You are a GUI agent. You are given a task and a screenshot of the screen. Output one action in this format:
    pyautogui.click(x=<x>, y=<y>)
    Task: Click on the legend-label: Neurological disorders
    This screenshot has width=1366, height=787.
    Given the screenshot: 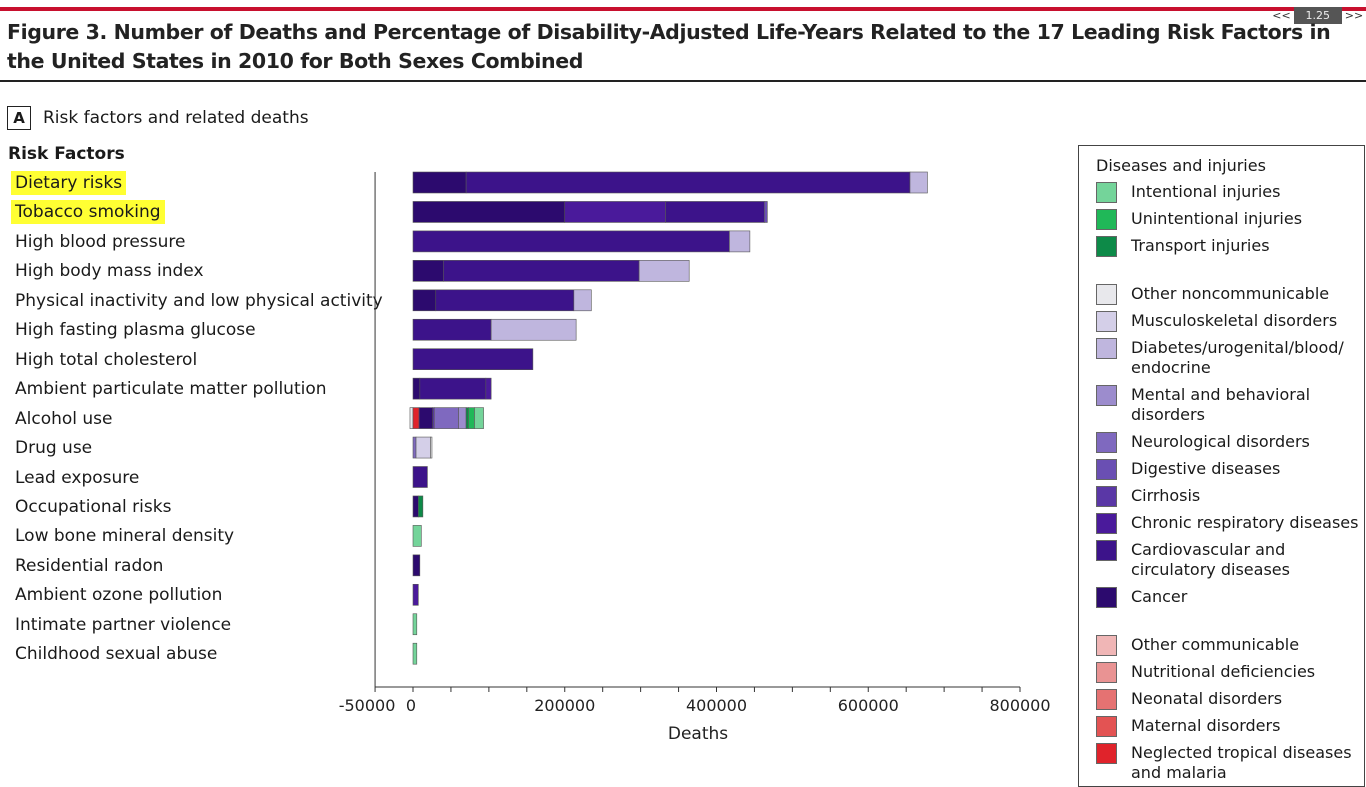 What is the action you would take?
    pyautogui.click(x=1247, y=442)
    